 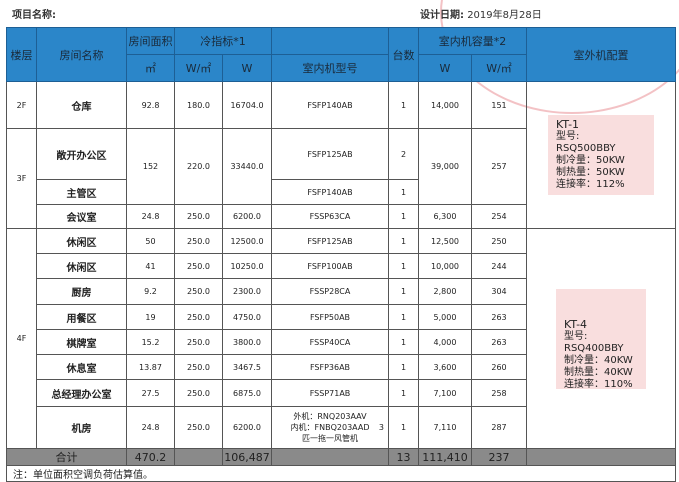 I want to click on cap-wm2: 151, so click(x=499, y=105).